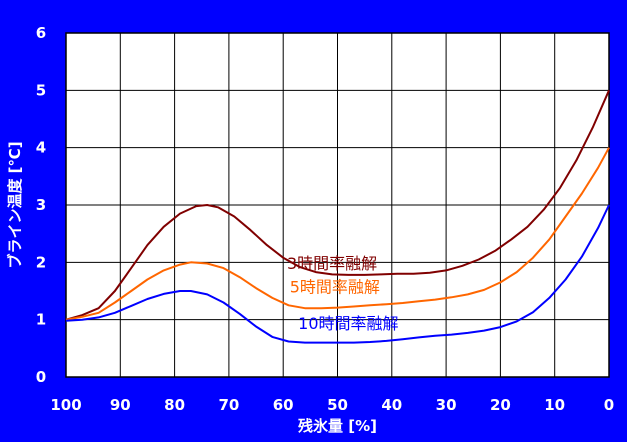 This screenshot has width=627, height=442. I want to click on x-tick-label: 70, so click(228, 405).